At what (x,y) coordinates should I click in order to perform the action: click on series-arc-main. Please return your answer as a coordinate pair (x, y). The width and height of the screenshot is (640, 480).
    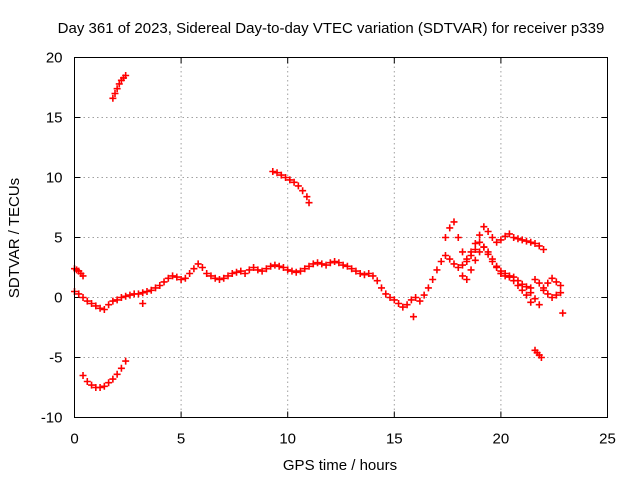
    Looking at the image, I should click on (288, 275).